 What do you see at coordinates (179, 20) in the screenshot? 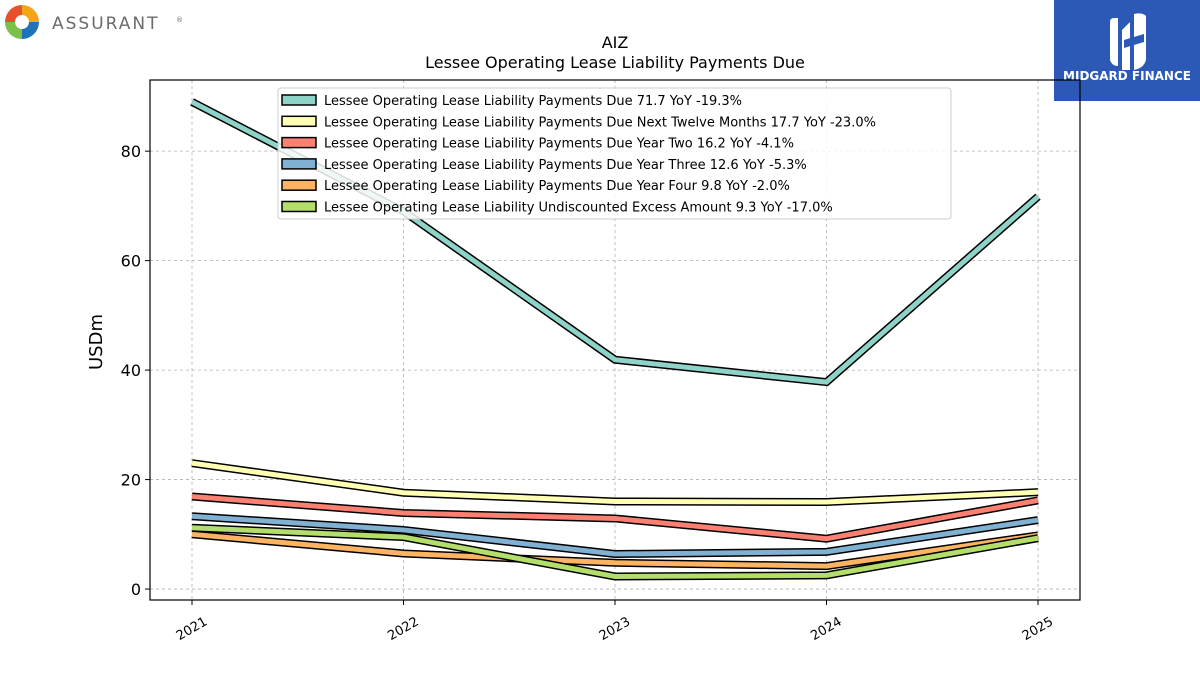
I see `registered-mark: ®` at bounding box center [179, 20].